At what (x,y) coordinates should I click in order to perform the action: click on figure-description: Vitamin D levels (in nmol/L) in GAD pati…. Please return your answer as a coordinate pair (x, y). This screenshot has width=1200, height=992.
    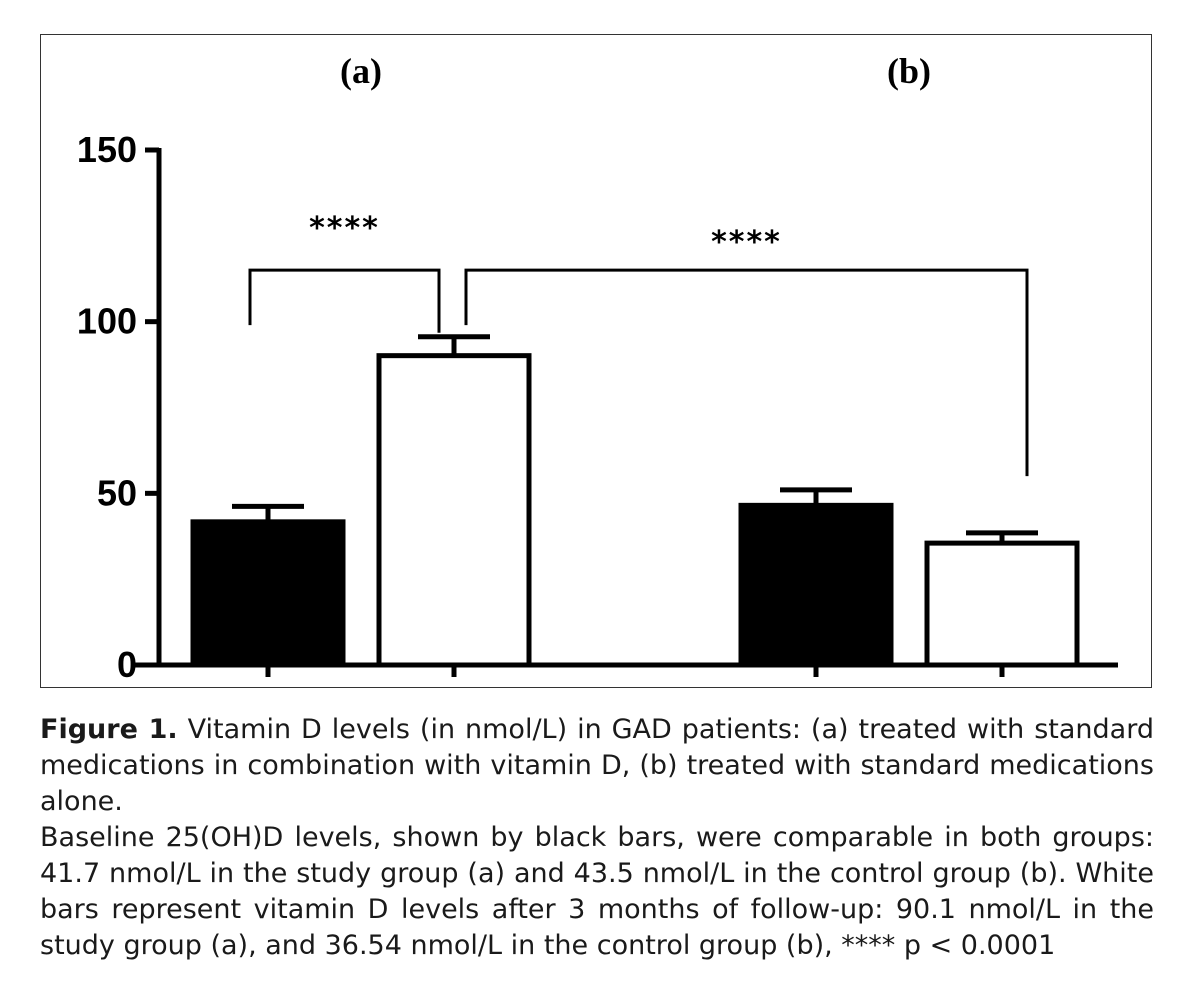
    Looking at the image, I should click on (597, 765).